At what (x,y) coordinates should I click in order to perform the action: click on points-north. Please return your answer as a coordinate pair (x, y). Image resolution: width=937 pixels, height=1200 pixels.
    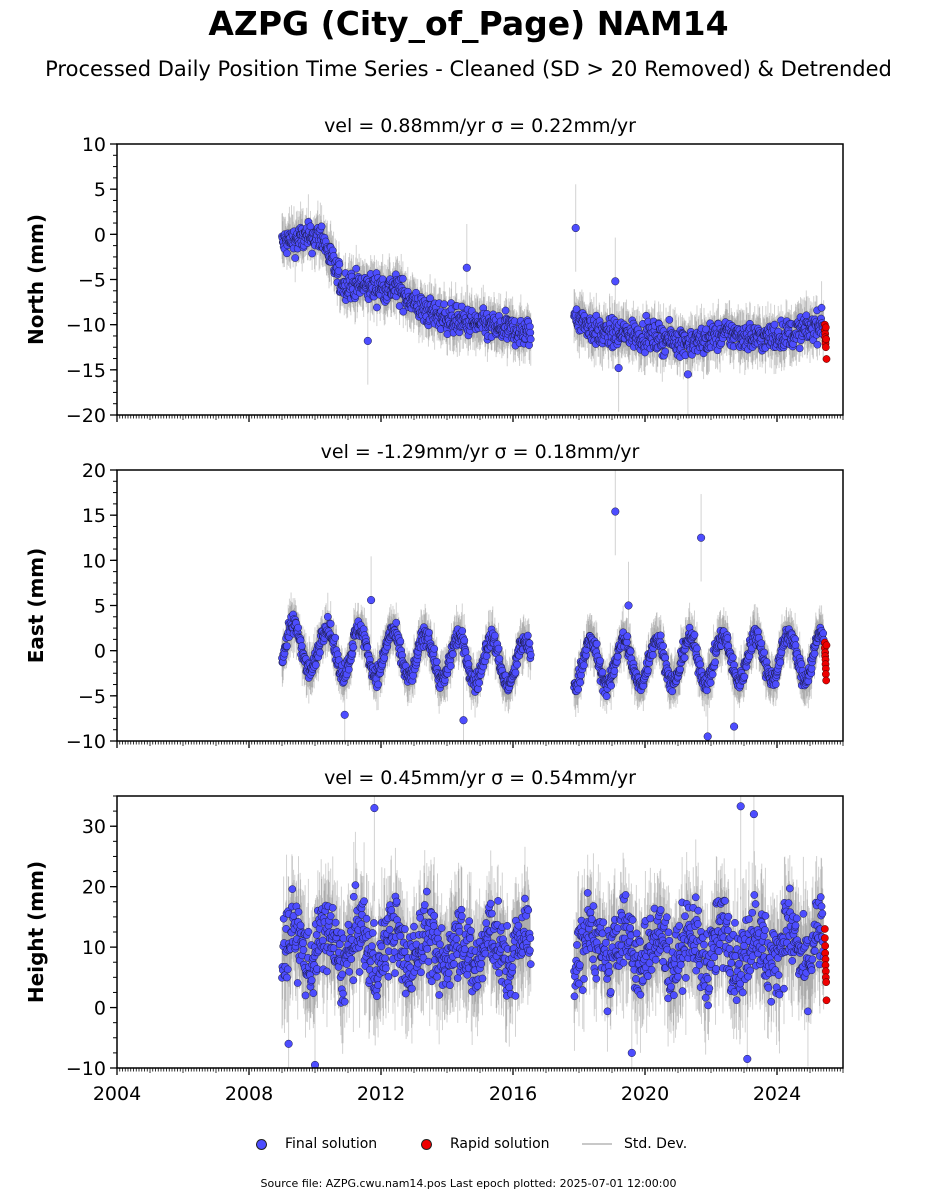
    Looking at the image, I should click on (554, 298).